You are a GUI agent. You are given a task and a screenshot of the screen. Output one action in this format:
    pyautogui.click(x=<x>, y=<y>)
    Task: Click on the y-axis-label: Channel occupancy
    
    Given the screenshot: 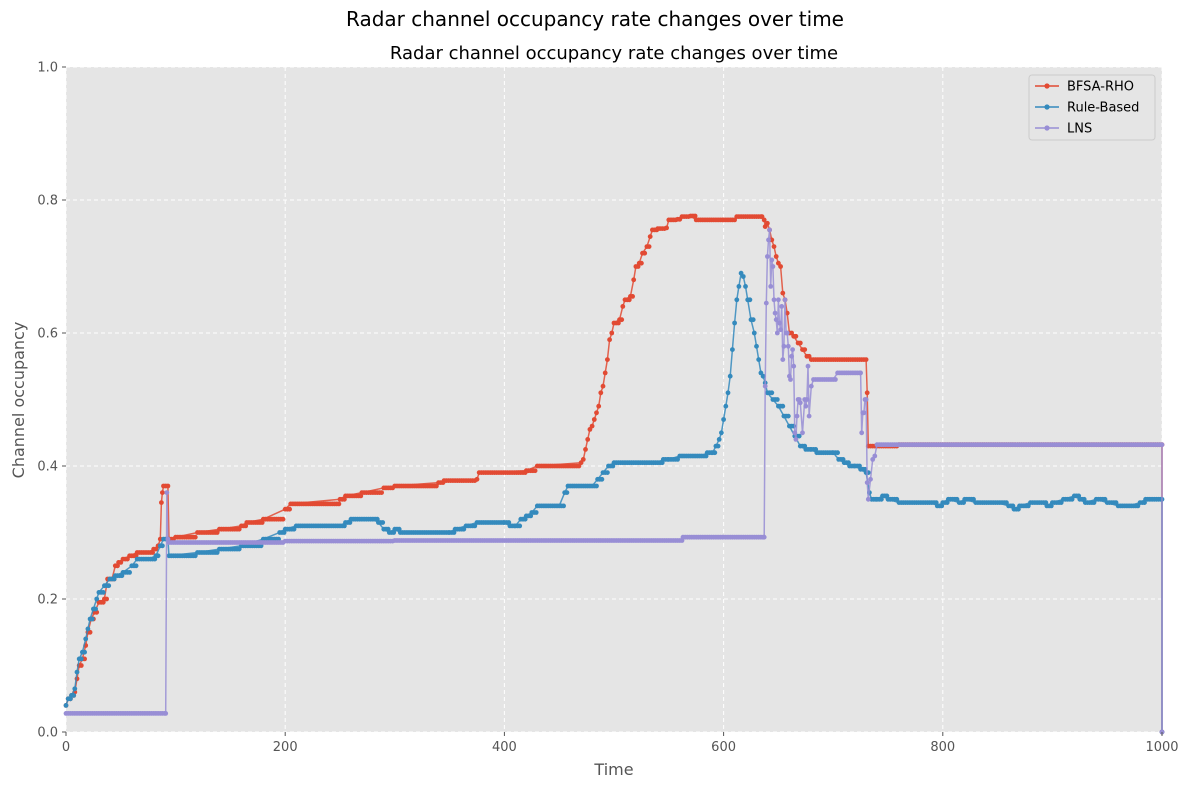 What is the action you would take?
    pyautogui.click(x=18, y=400)
    